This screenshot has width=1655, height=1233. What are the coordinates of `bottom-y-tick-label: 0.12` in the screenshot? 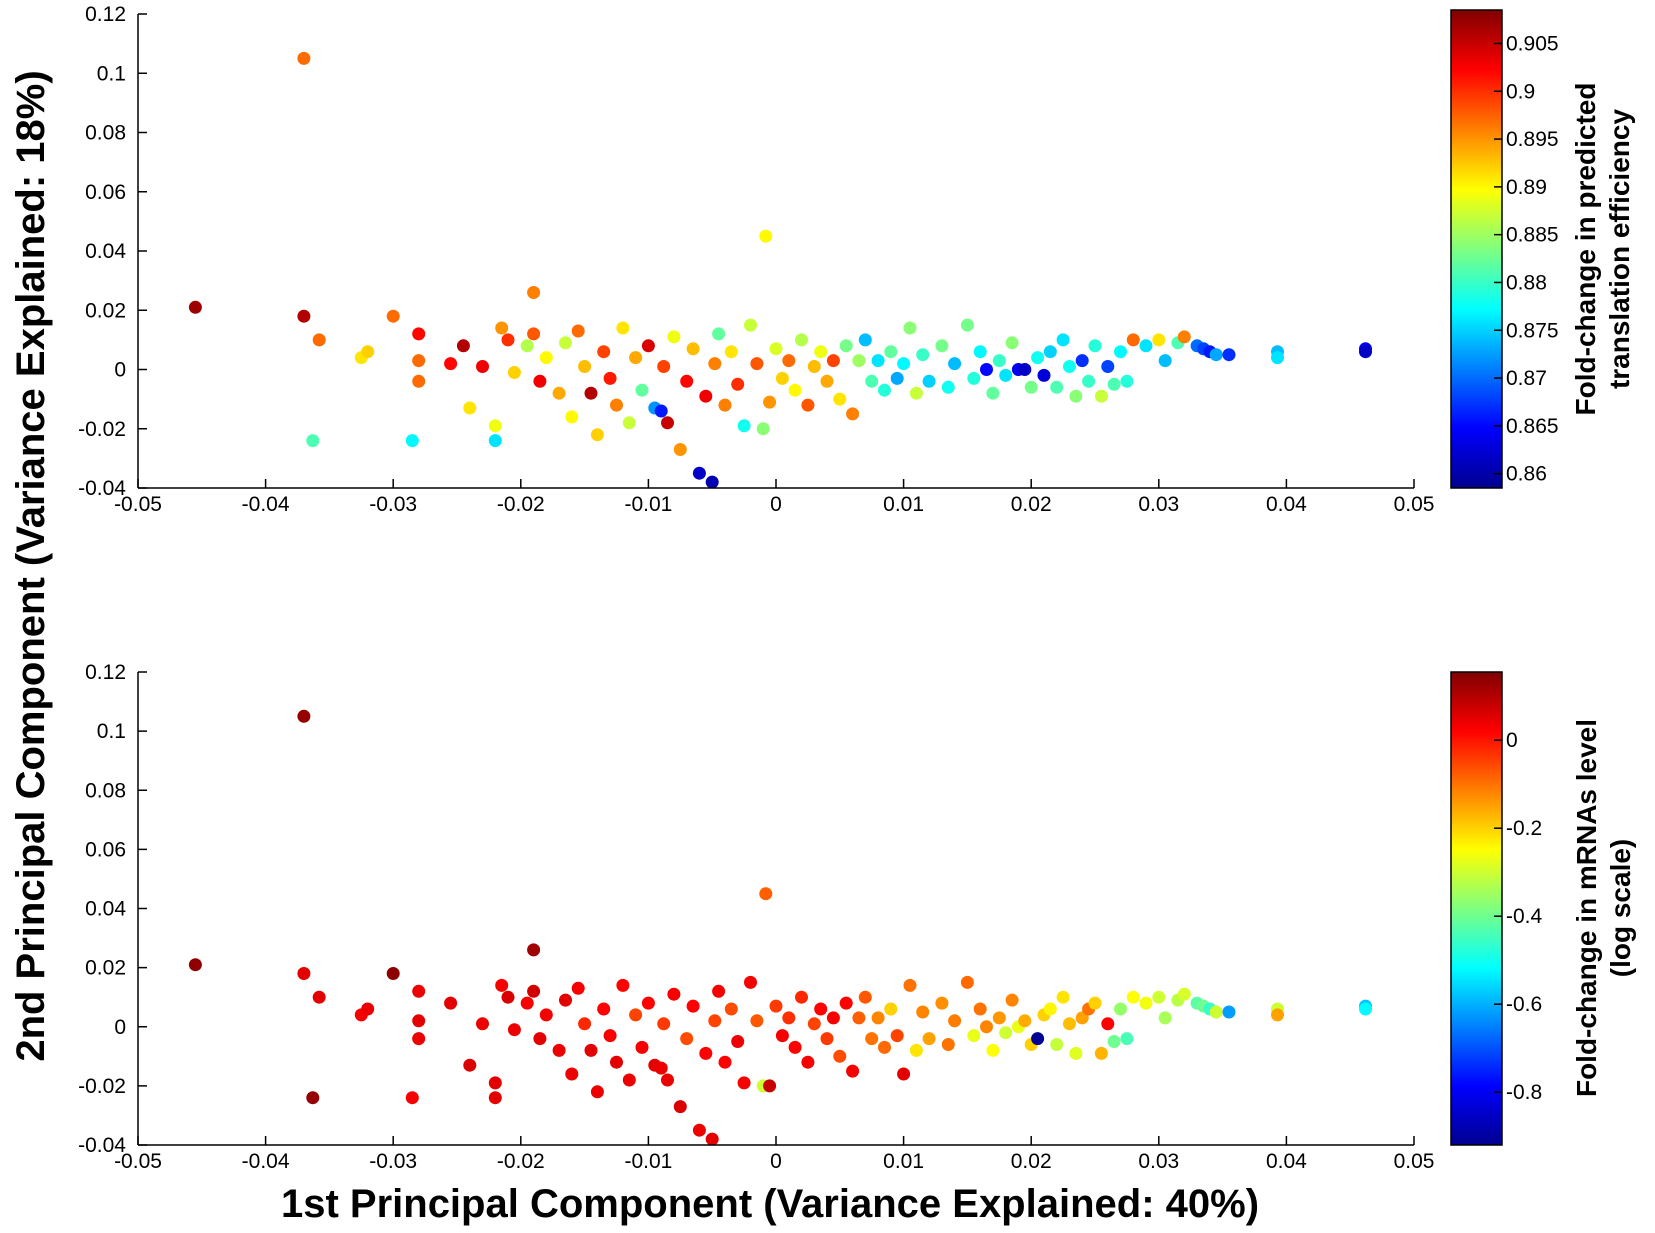 It's located at (105, 672).